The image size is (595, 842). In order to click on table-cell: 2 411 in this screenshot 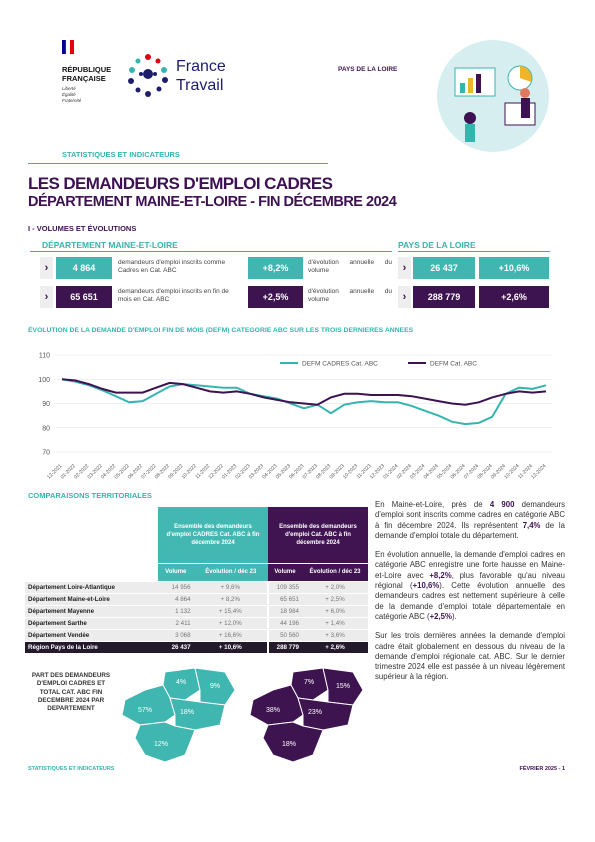, I will do `click(176, 622)`.